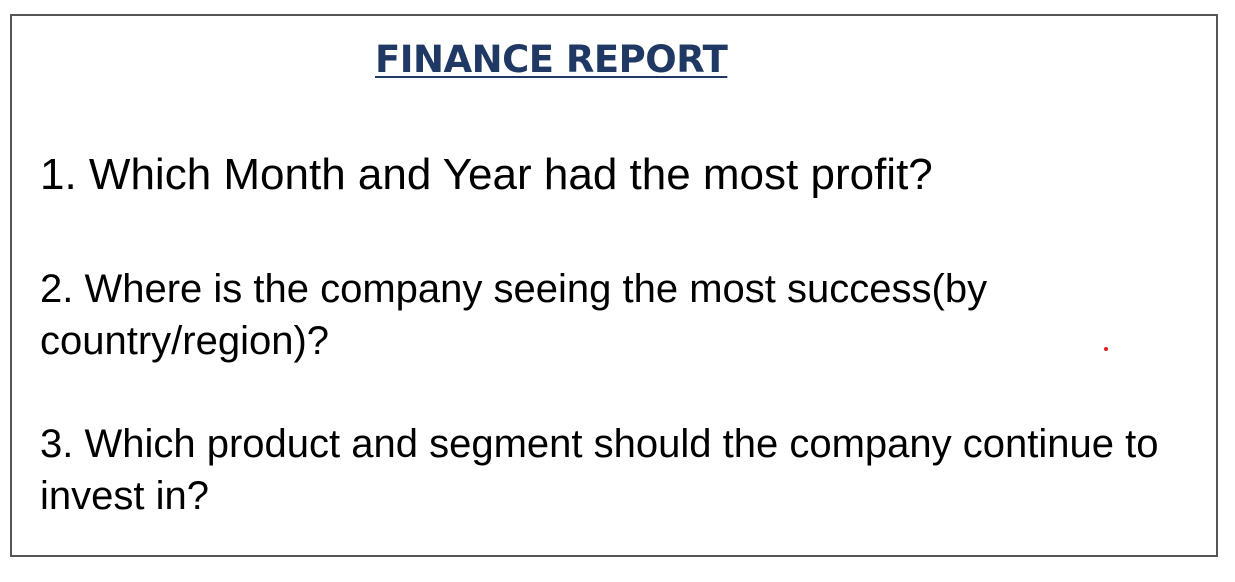 This screenshot has height=582, width=1235. Describe the element at coordinates (551, 59) in the screenshot. I see `report-title: FINANCE REPORT` at that location.